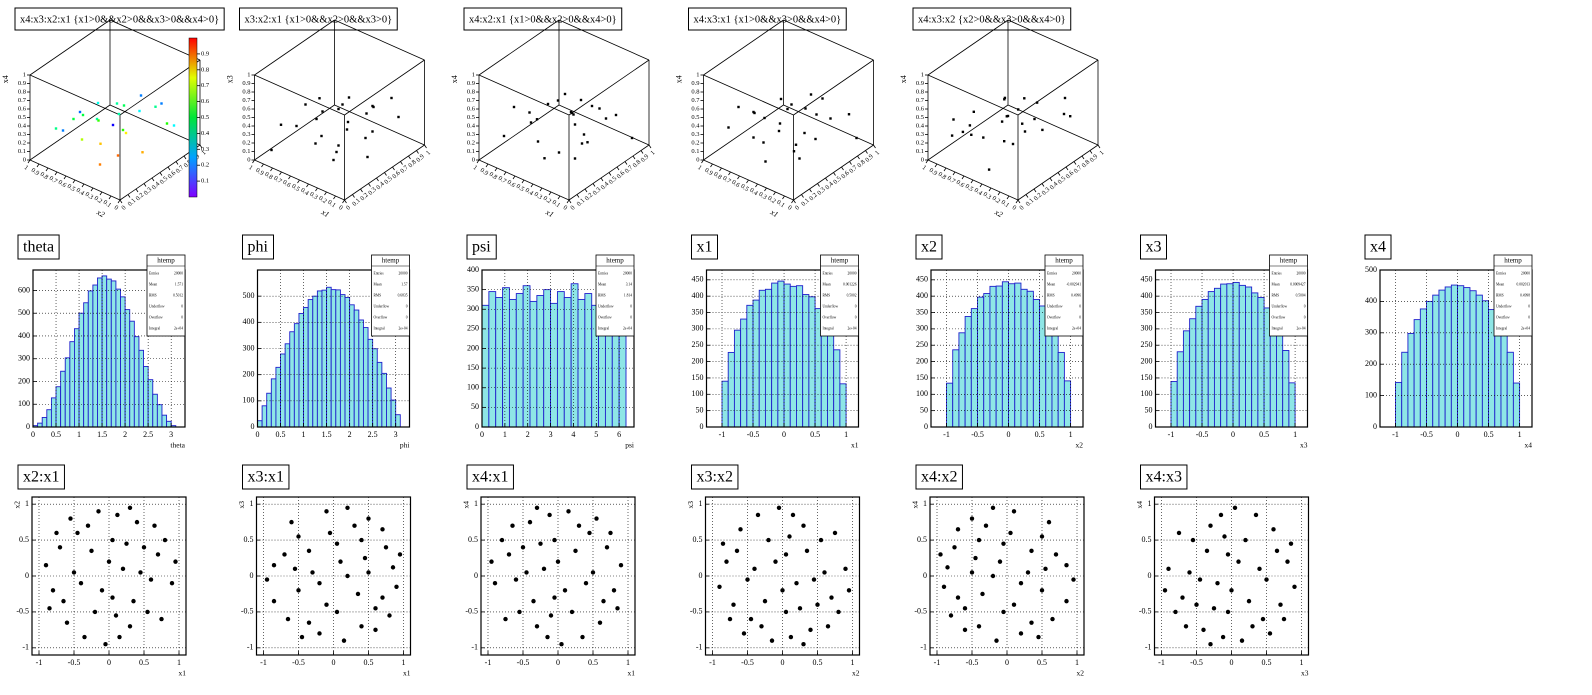 The width and height of the screenshot is (1592, 695). I want to click on y-tick-label: 300, so click(1371, 332).